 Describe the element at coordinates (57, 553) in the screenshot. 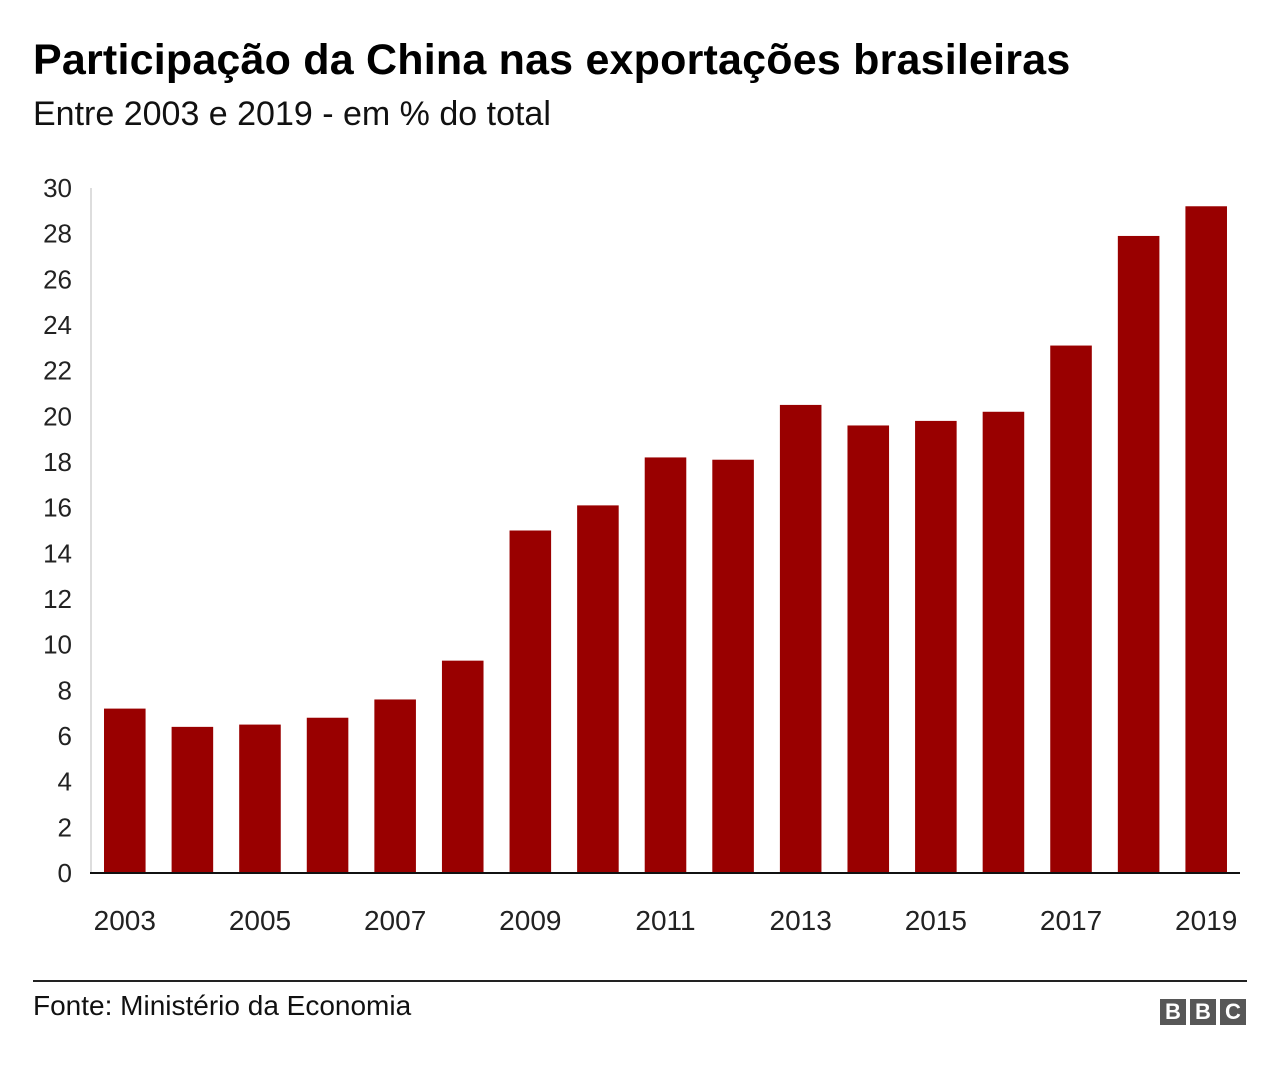

I see `y-tick-label: 14` at that location.